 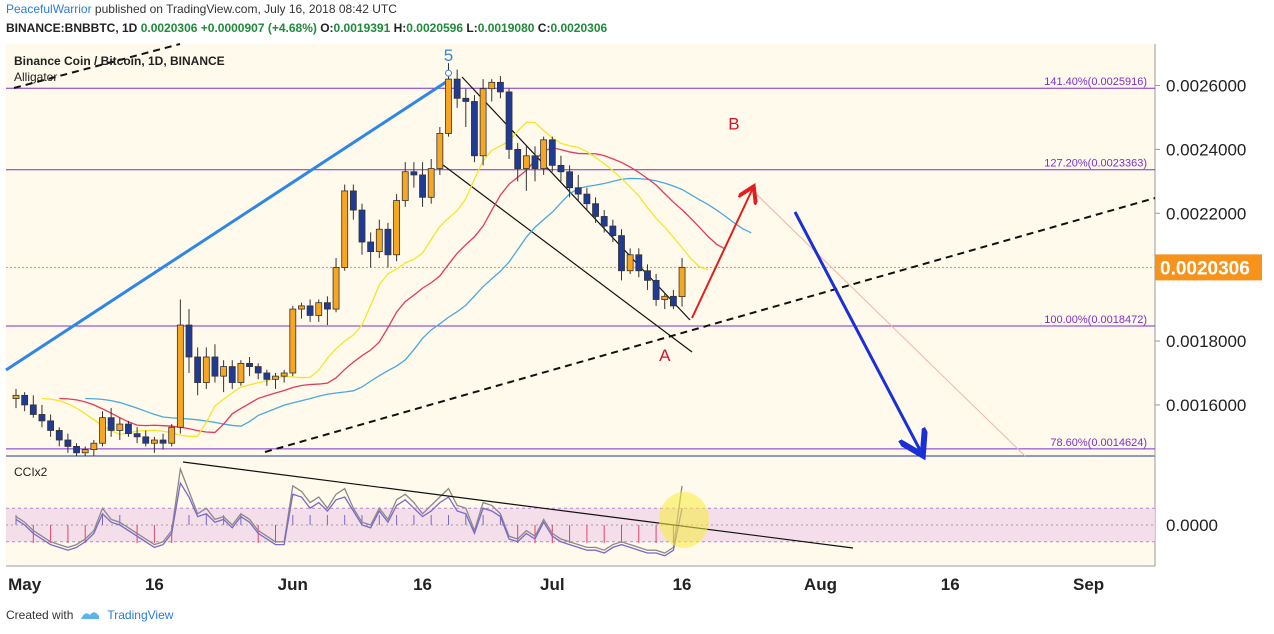 I want to click on tradingview-logo-icon, so click(x=90, y=615).